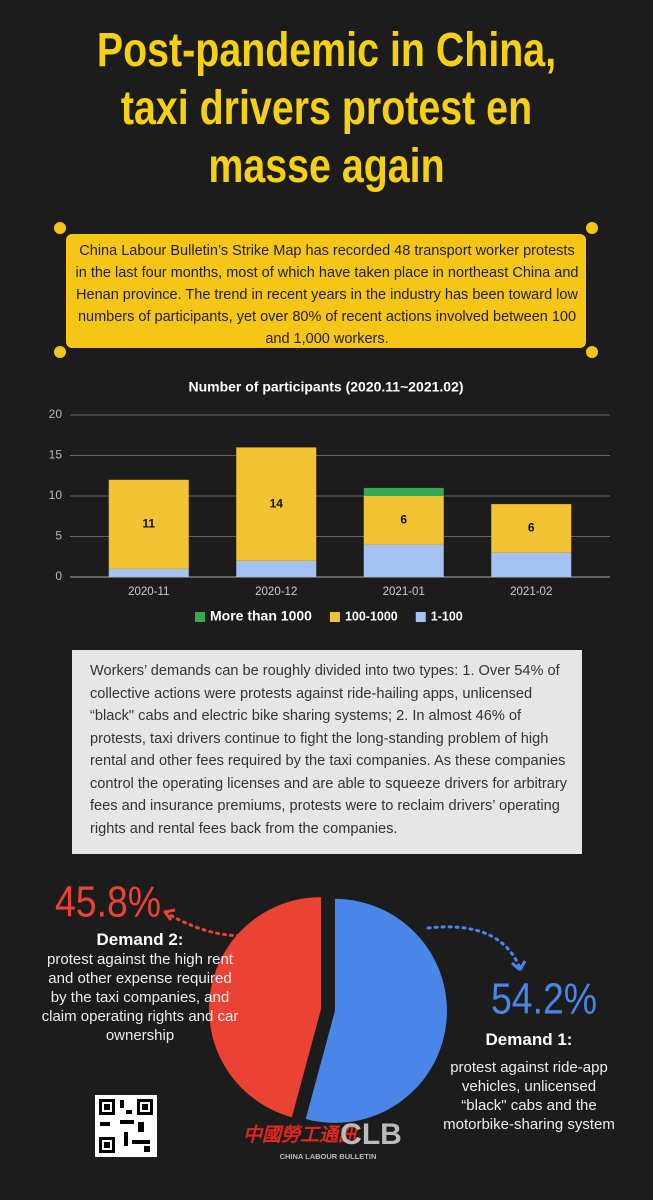 The height and width of the screenshot is (1200, 653). I want to click on y-tick-label: 20, so click(56, 414).